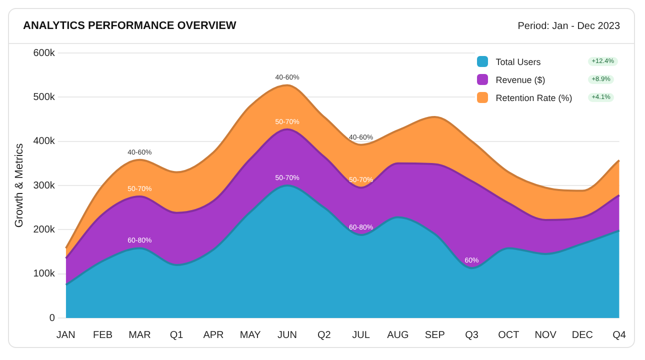 Image resolution: width=645 pixels, height=360 pixels. What do you see at coordinates (213, 335) in the screenshot?
I see `x-tick-label: APR` at bounding box center [213, 335].